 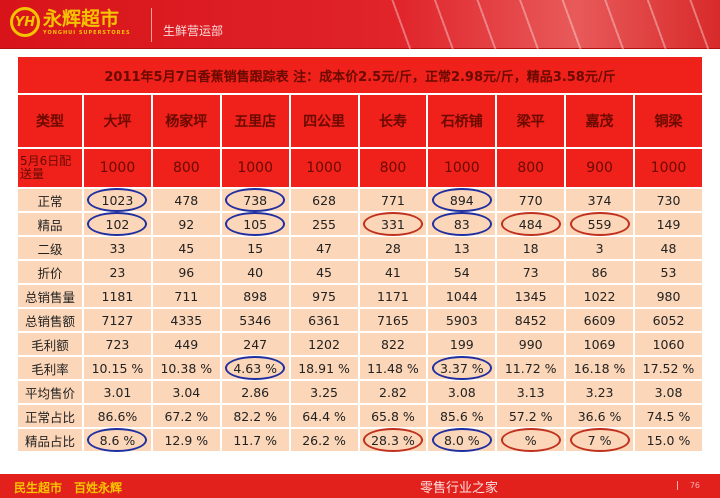 What do you see at coordinates (461, 320) in the screenshot?
I see `cell-value: 5903` at bounding box center [461, 320].